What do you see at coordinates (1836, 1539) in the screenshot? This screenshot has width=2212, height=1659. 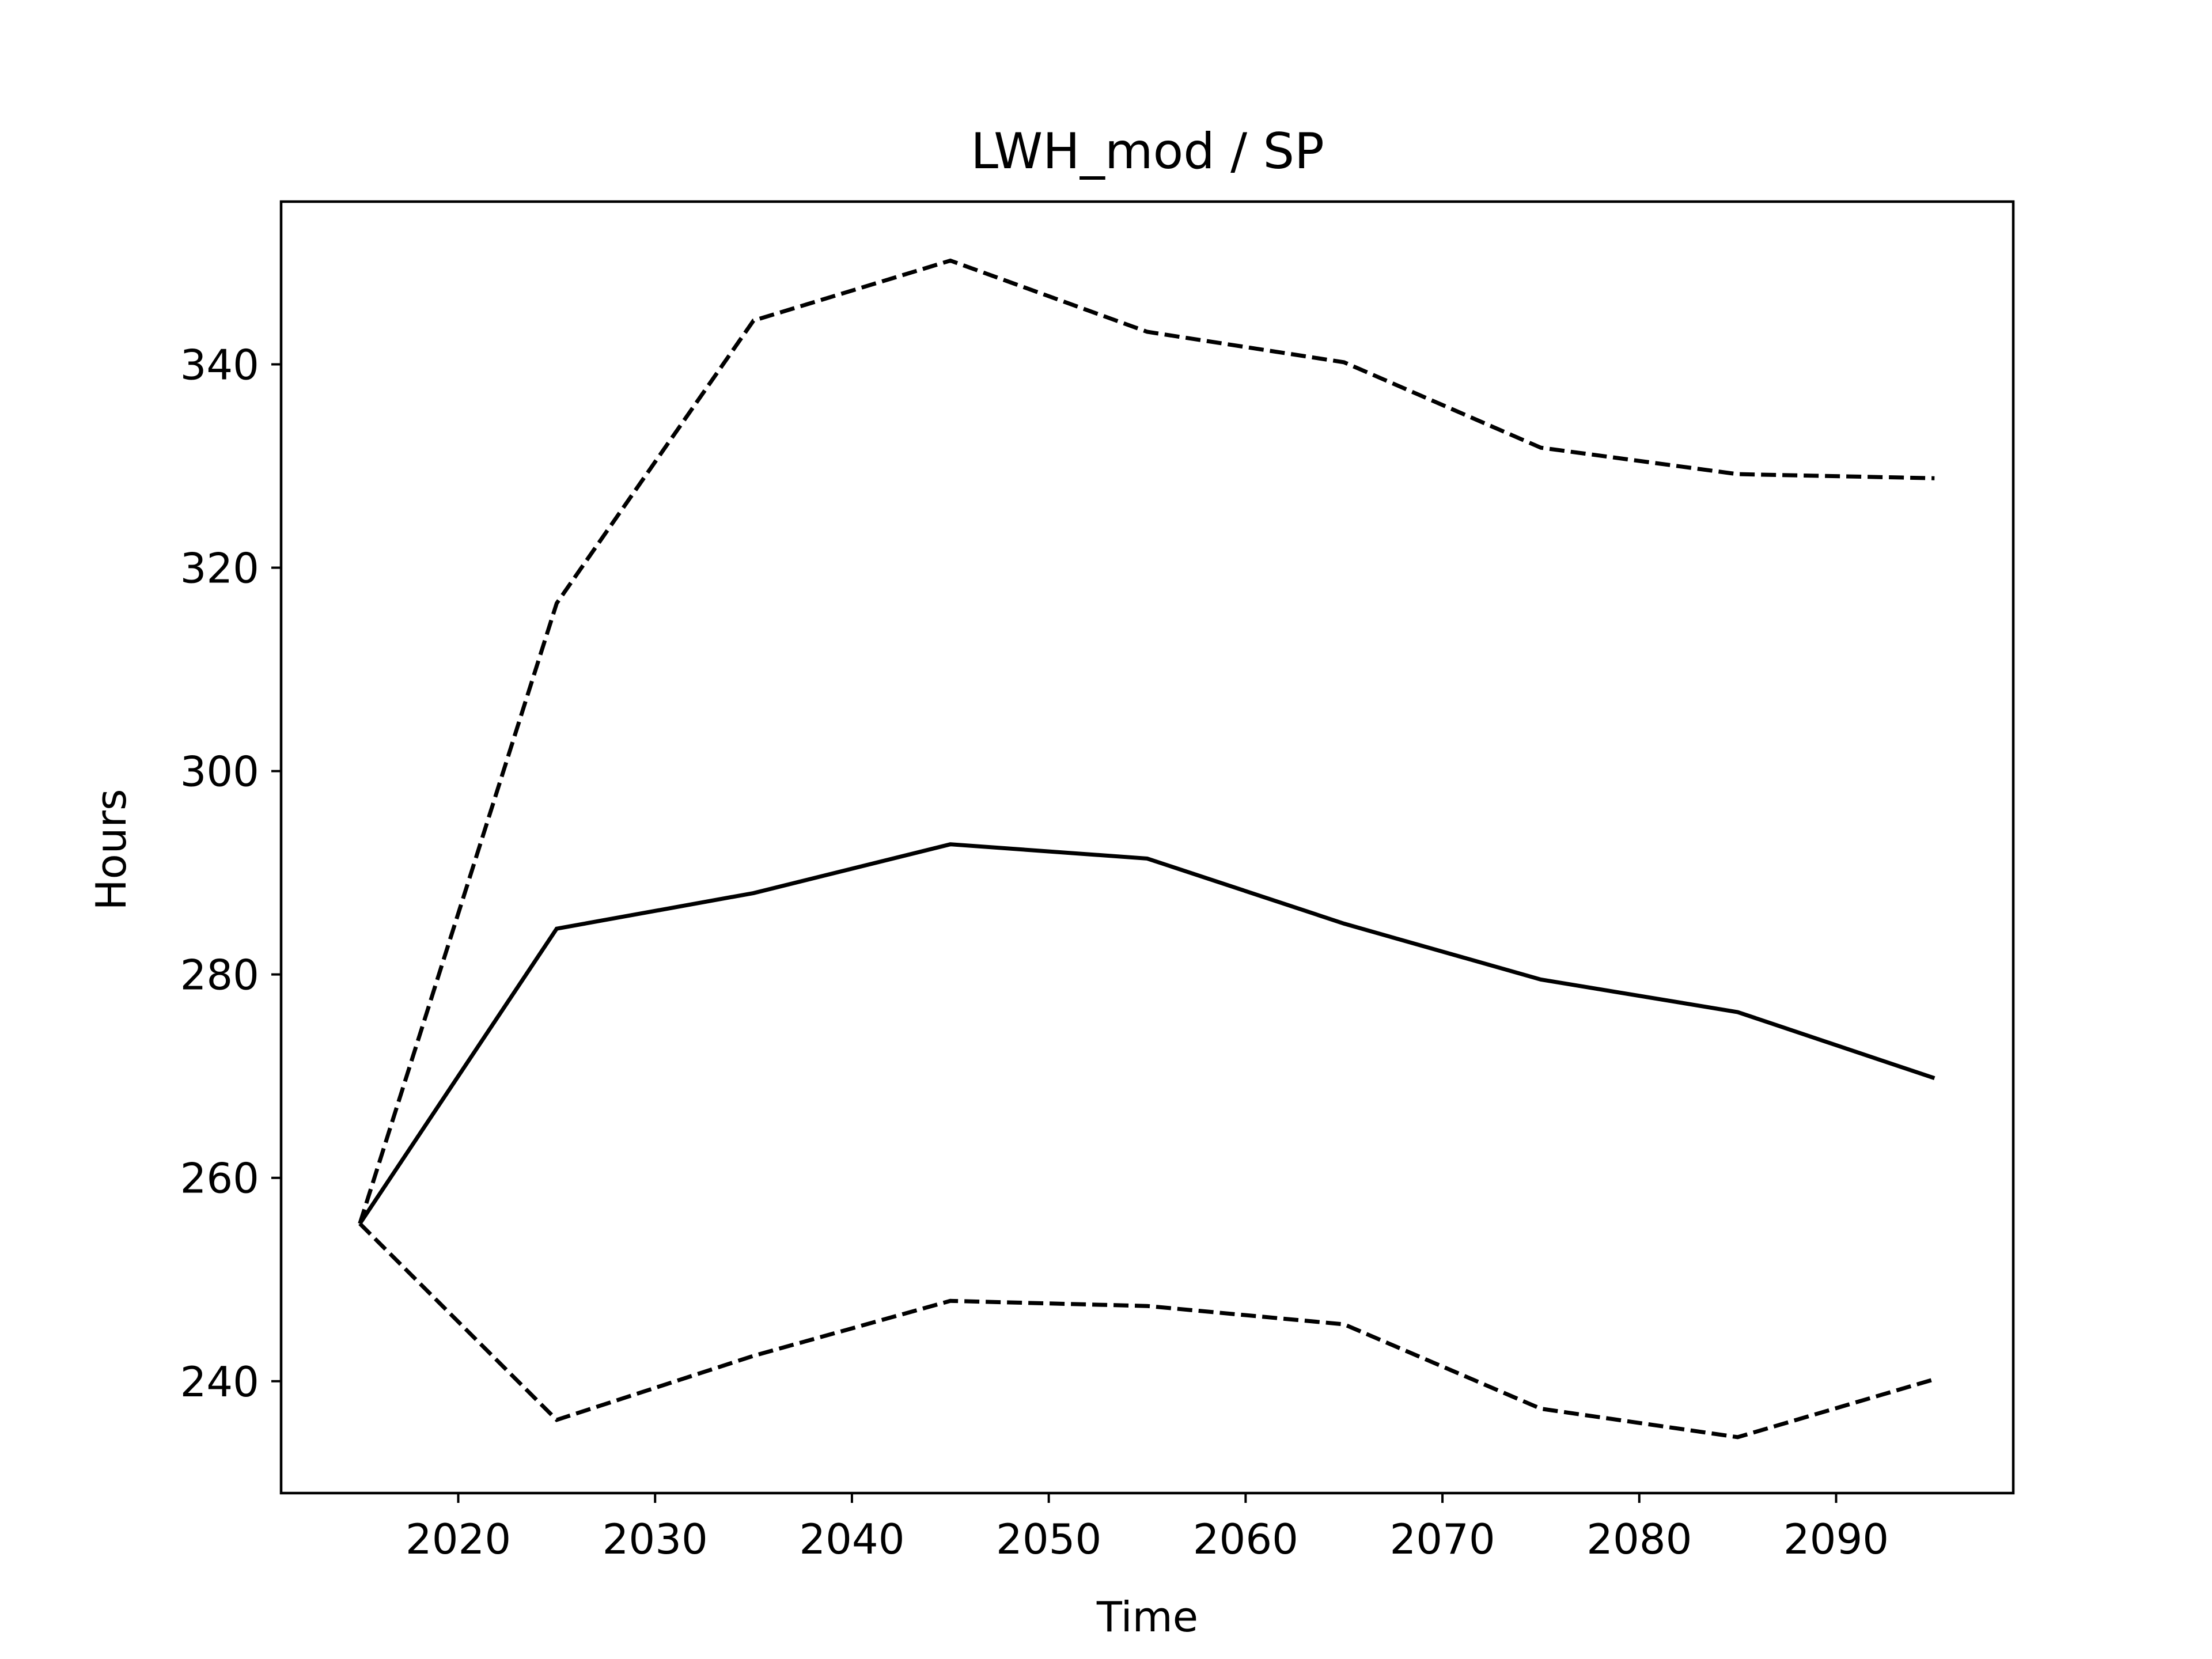 I see `x-tick-label: 2090` at bounding box center [1836, 1539].